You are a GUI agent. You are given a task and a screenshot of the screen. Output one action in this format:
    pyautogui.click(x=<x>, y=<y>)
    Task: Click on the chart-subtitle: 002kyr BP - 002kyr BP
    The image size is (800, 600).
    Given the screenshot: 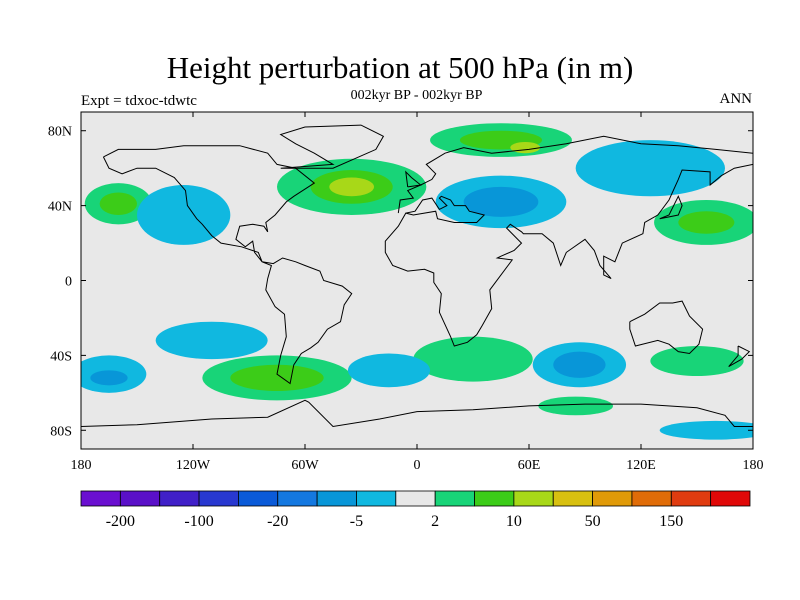 What is the action you would take?
    pyautogui.click(x=416, y=95)
    